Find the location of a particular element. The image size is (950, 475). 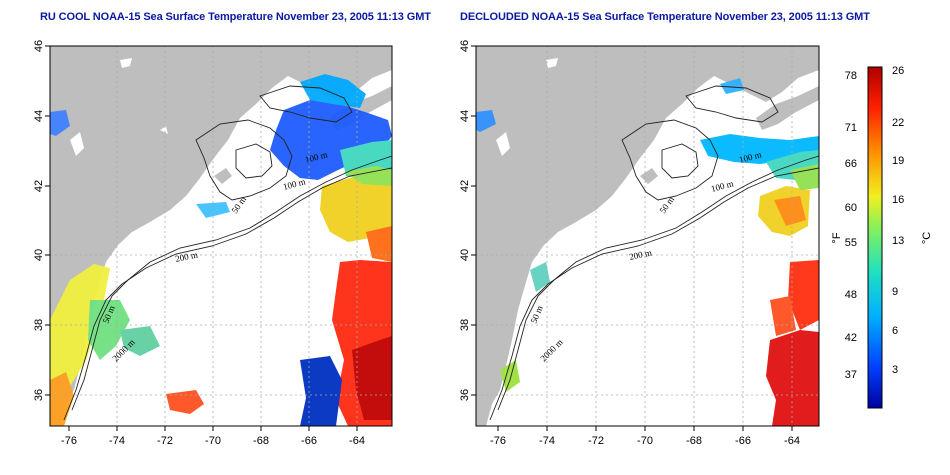

colorbar-celsius-label: °C is located at coordinates (927, 238).